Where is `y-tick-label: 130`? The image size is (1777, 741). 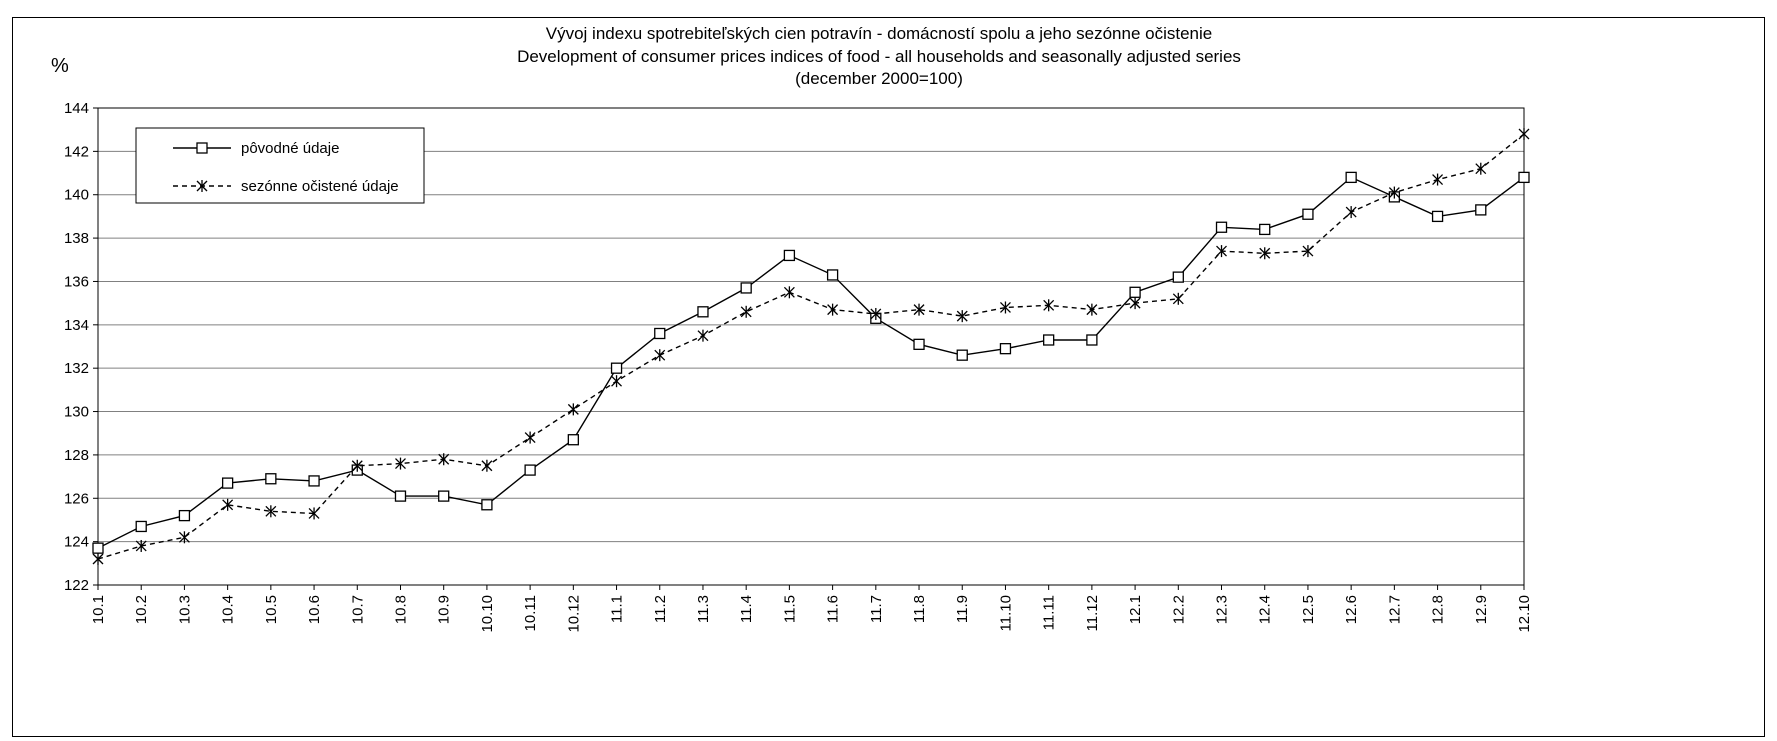
y-tick-label: 130 is located at coordinates (76, 412).